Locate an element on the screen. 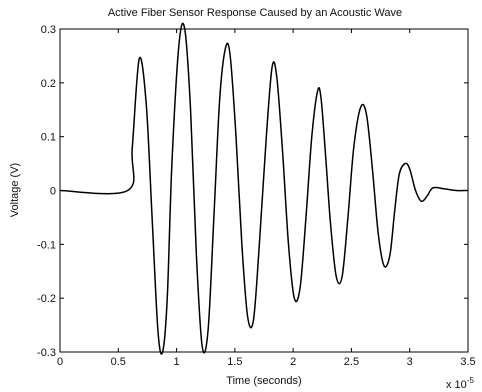  x-axis-multiplier-exponent: -5 is located at coordinates (471, 380).